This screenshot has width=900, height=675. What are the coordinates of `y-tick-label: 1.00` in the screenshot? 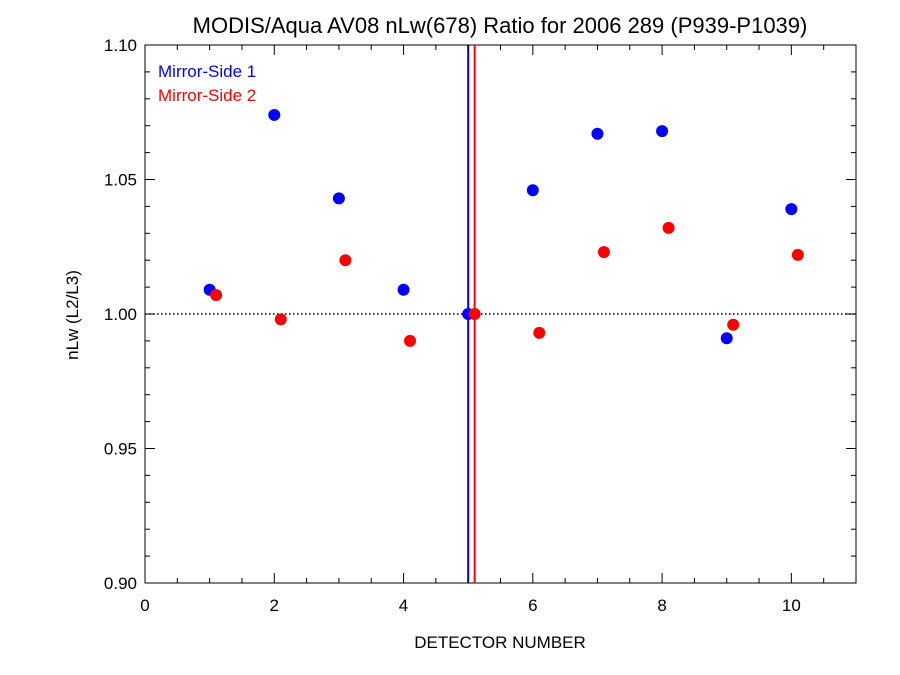 It's located at (120, 314).